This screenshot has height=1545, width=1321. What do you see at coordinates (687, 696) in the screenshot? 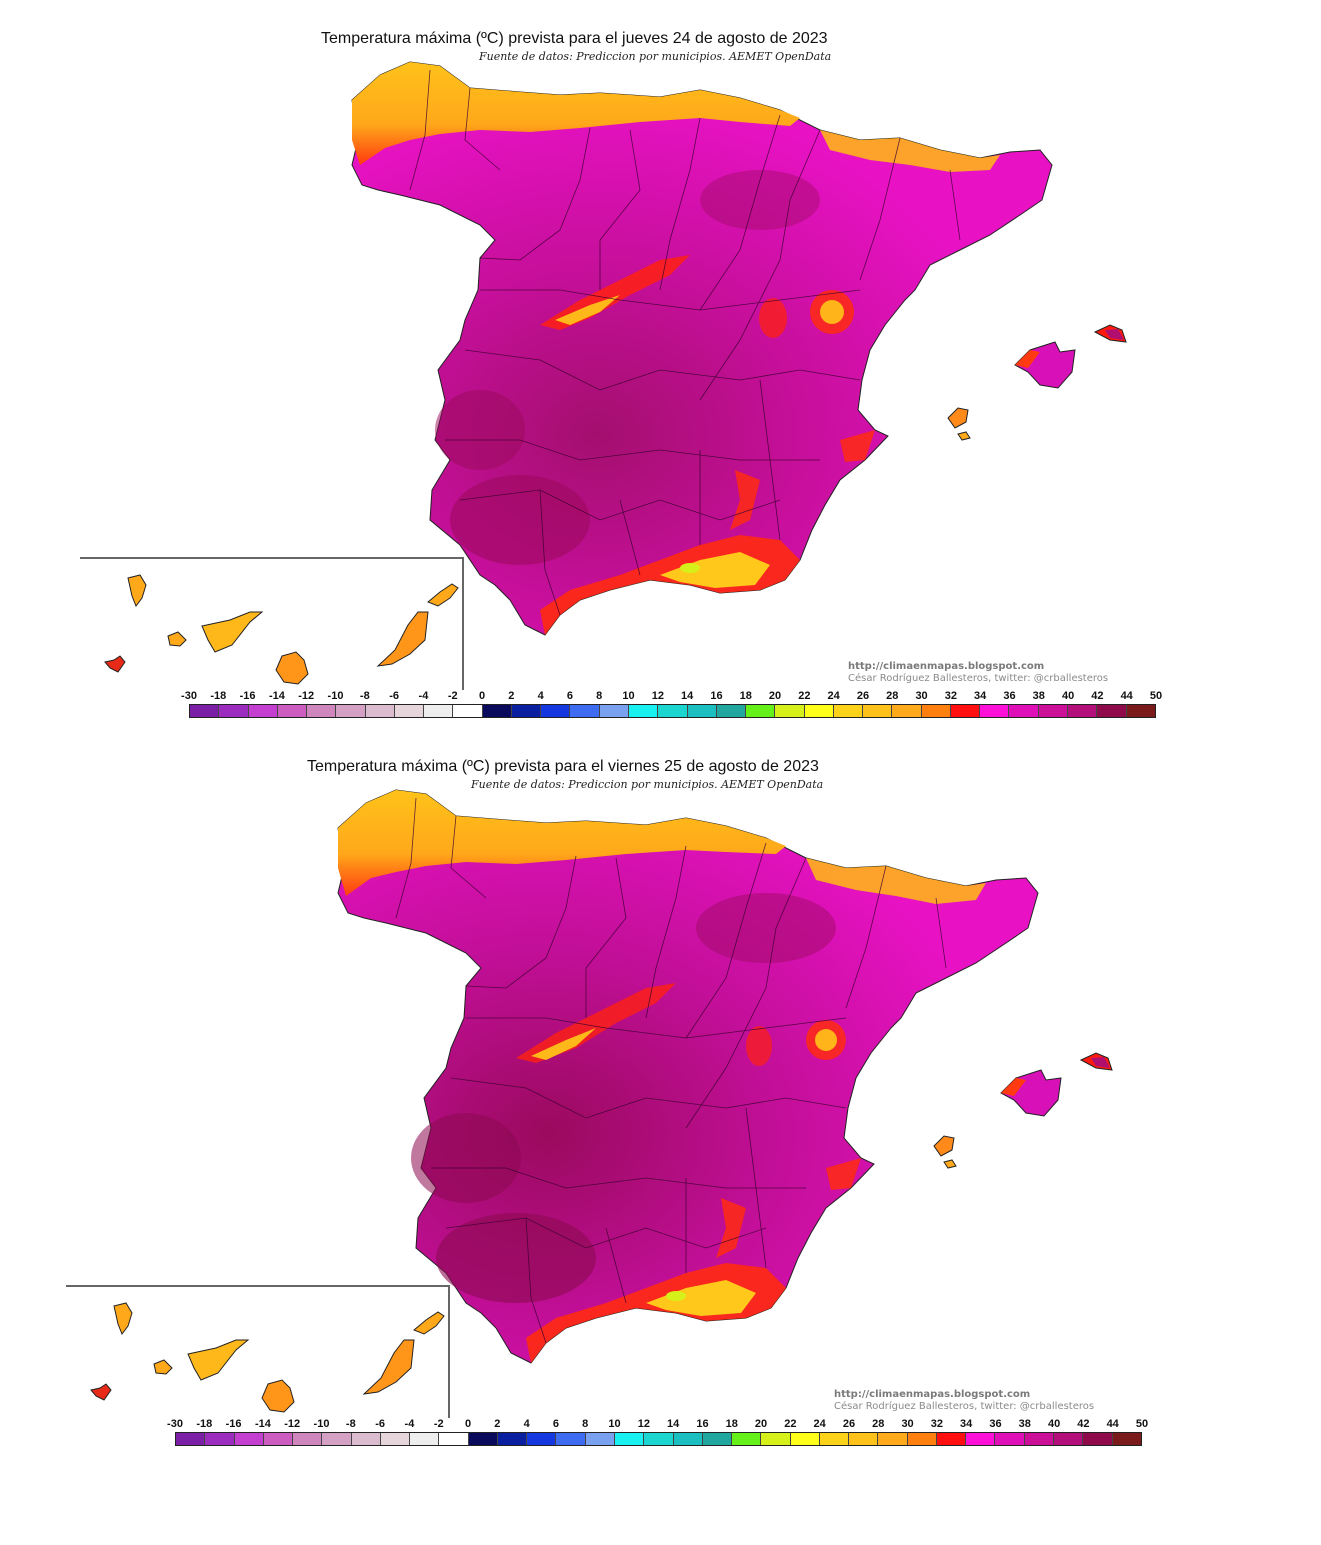
I see `colorbar-tick-label: 14` at bounding box center [687, 696].